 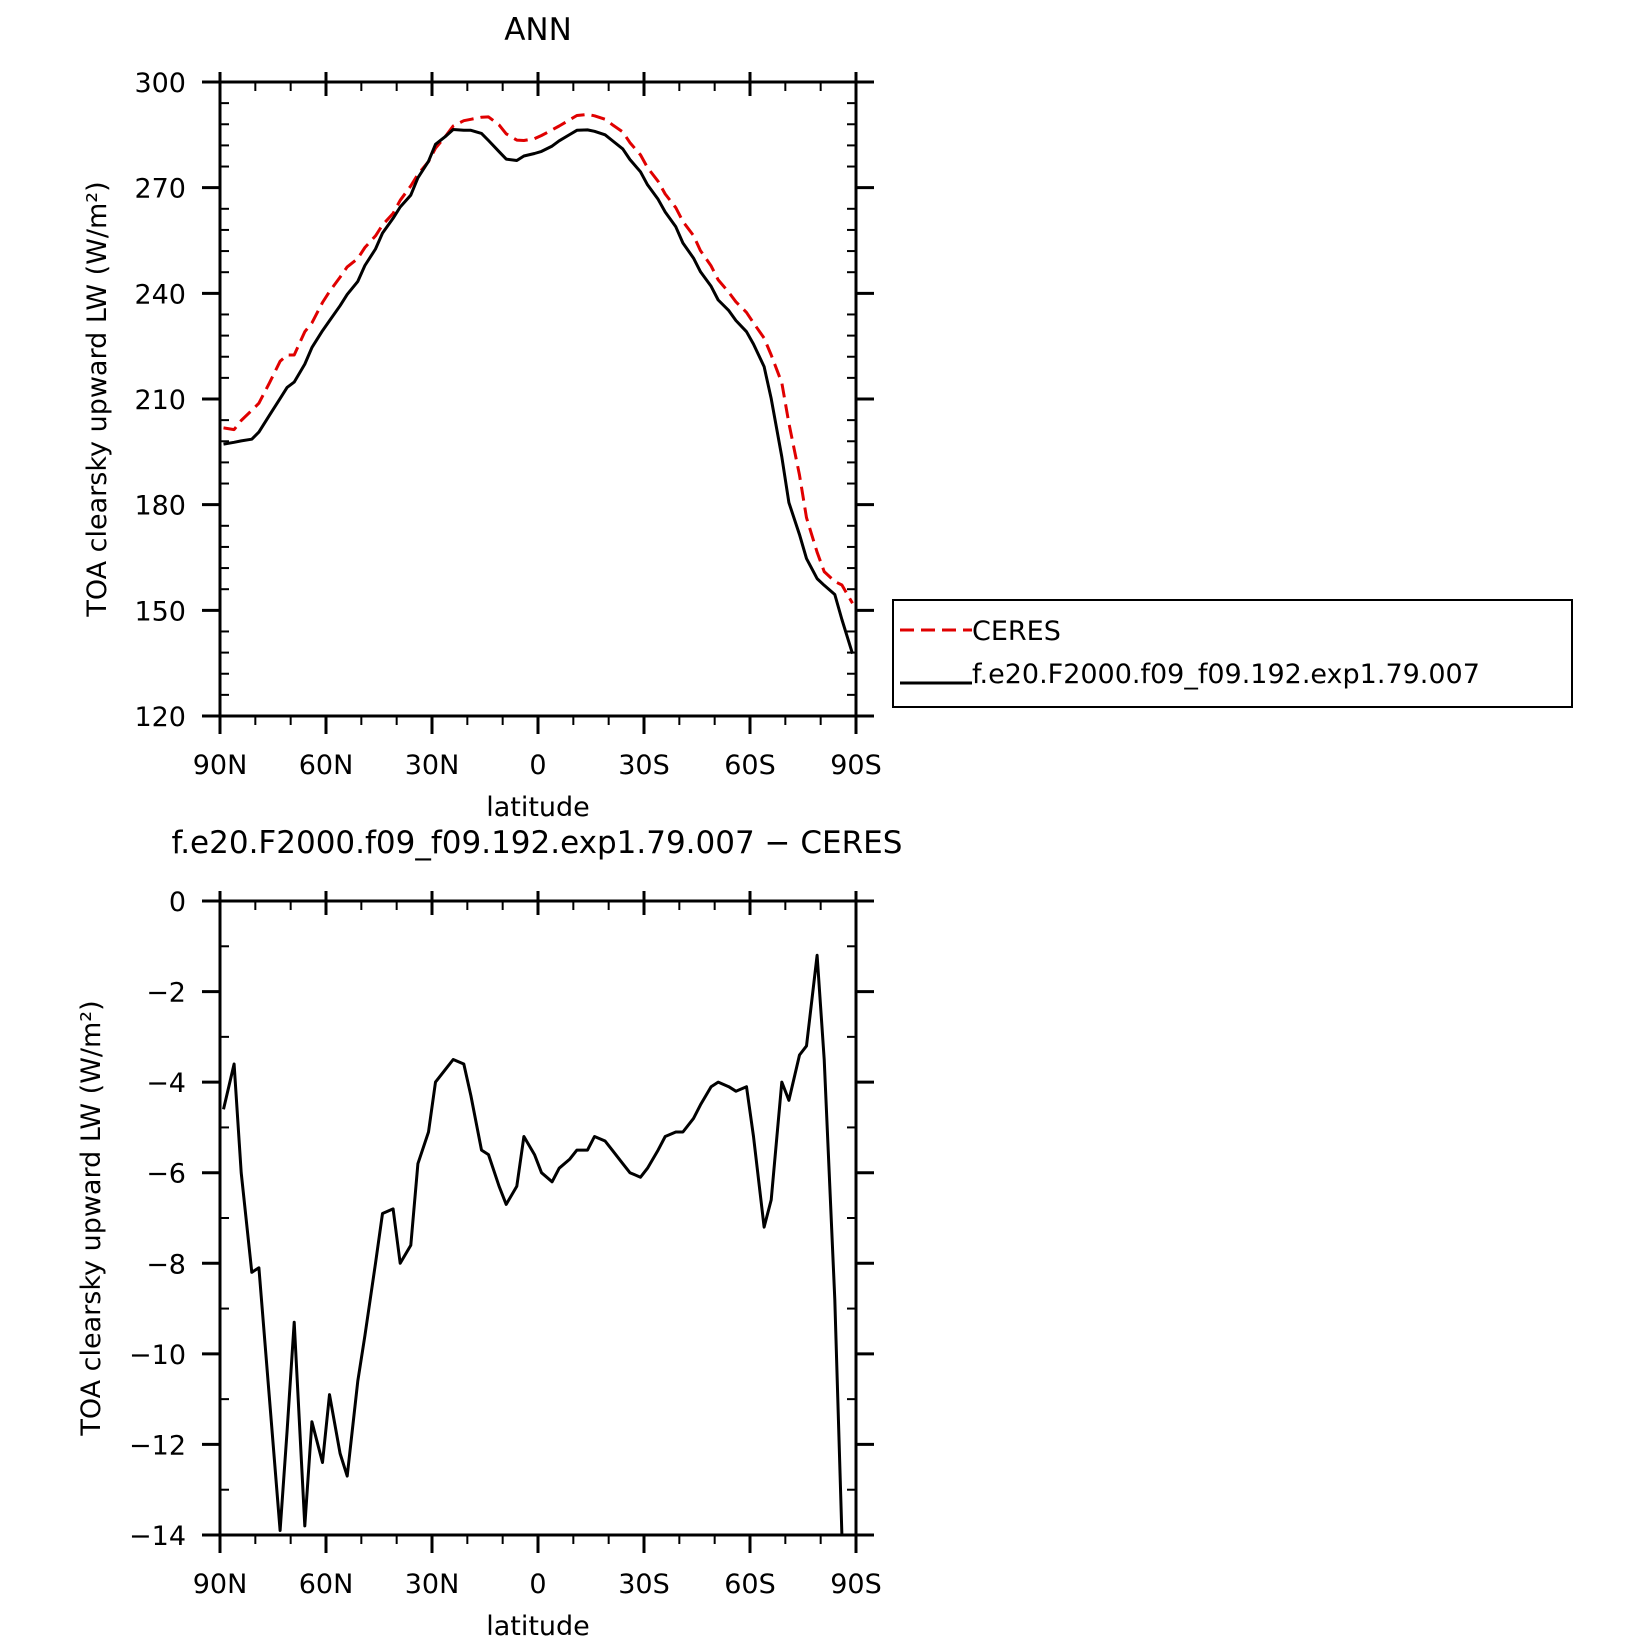 I want to click on y-tick-label: −8, so click(x=166, y=1264).